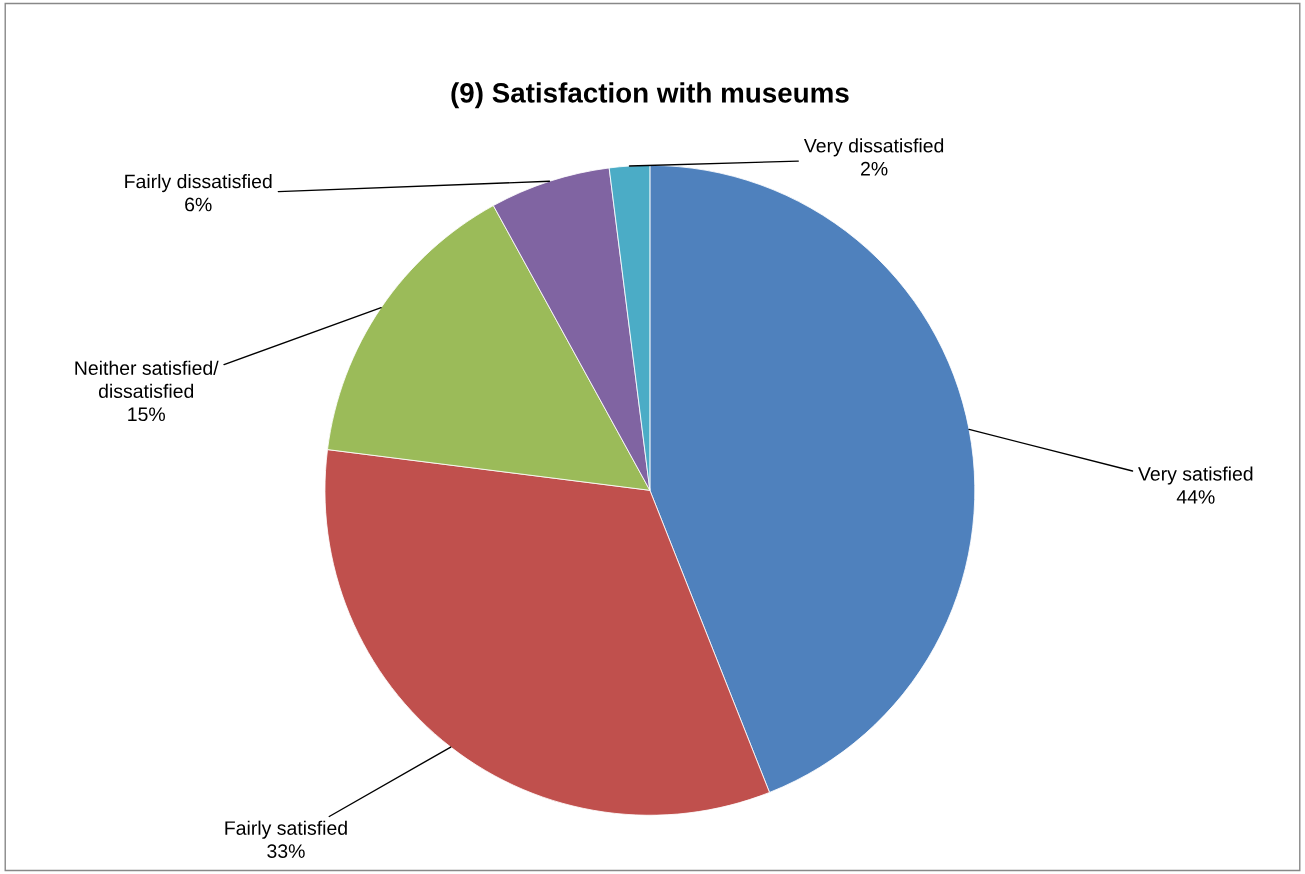  What do you see at coordinates (650, 95) in the screenshot?
I see `chart-title: (9) Satisfaction with museums` at bounding box center [650, 95].